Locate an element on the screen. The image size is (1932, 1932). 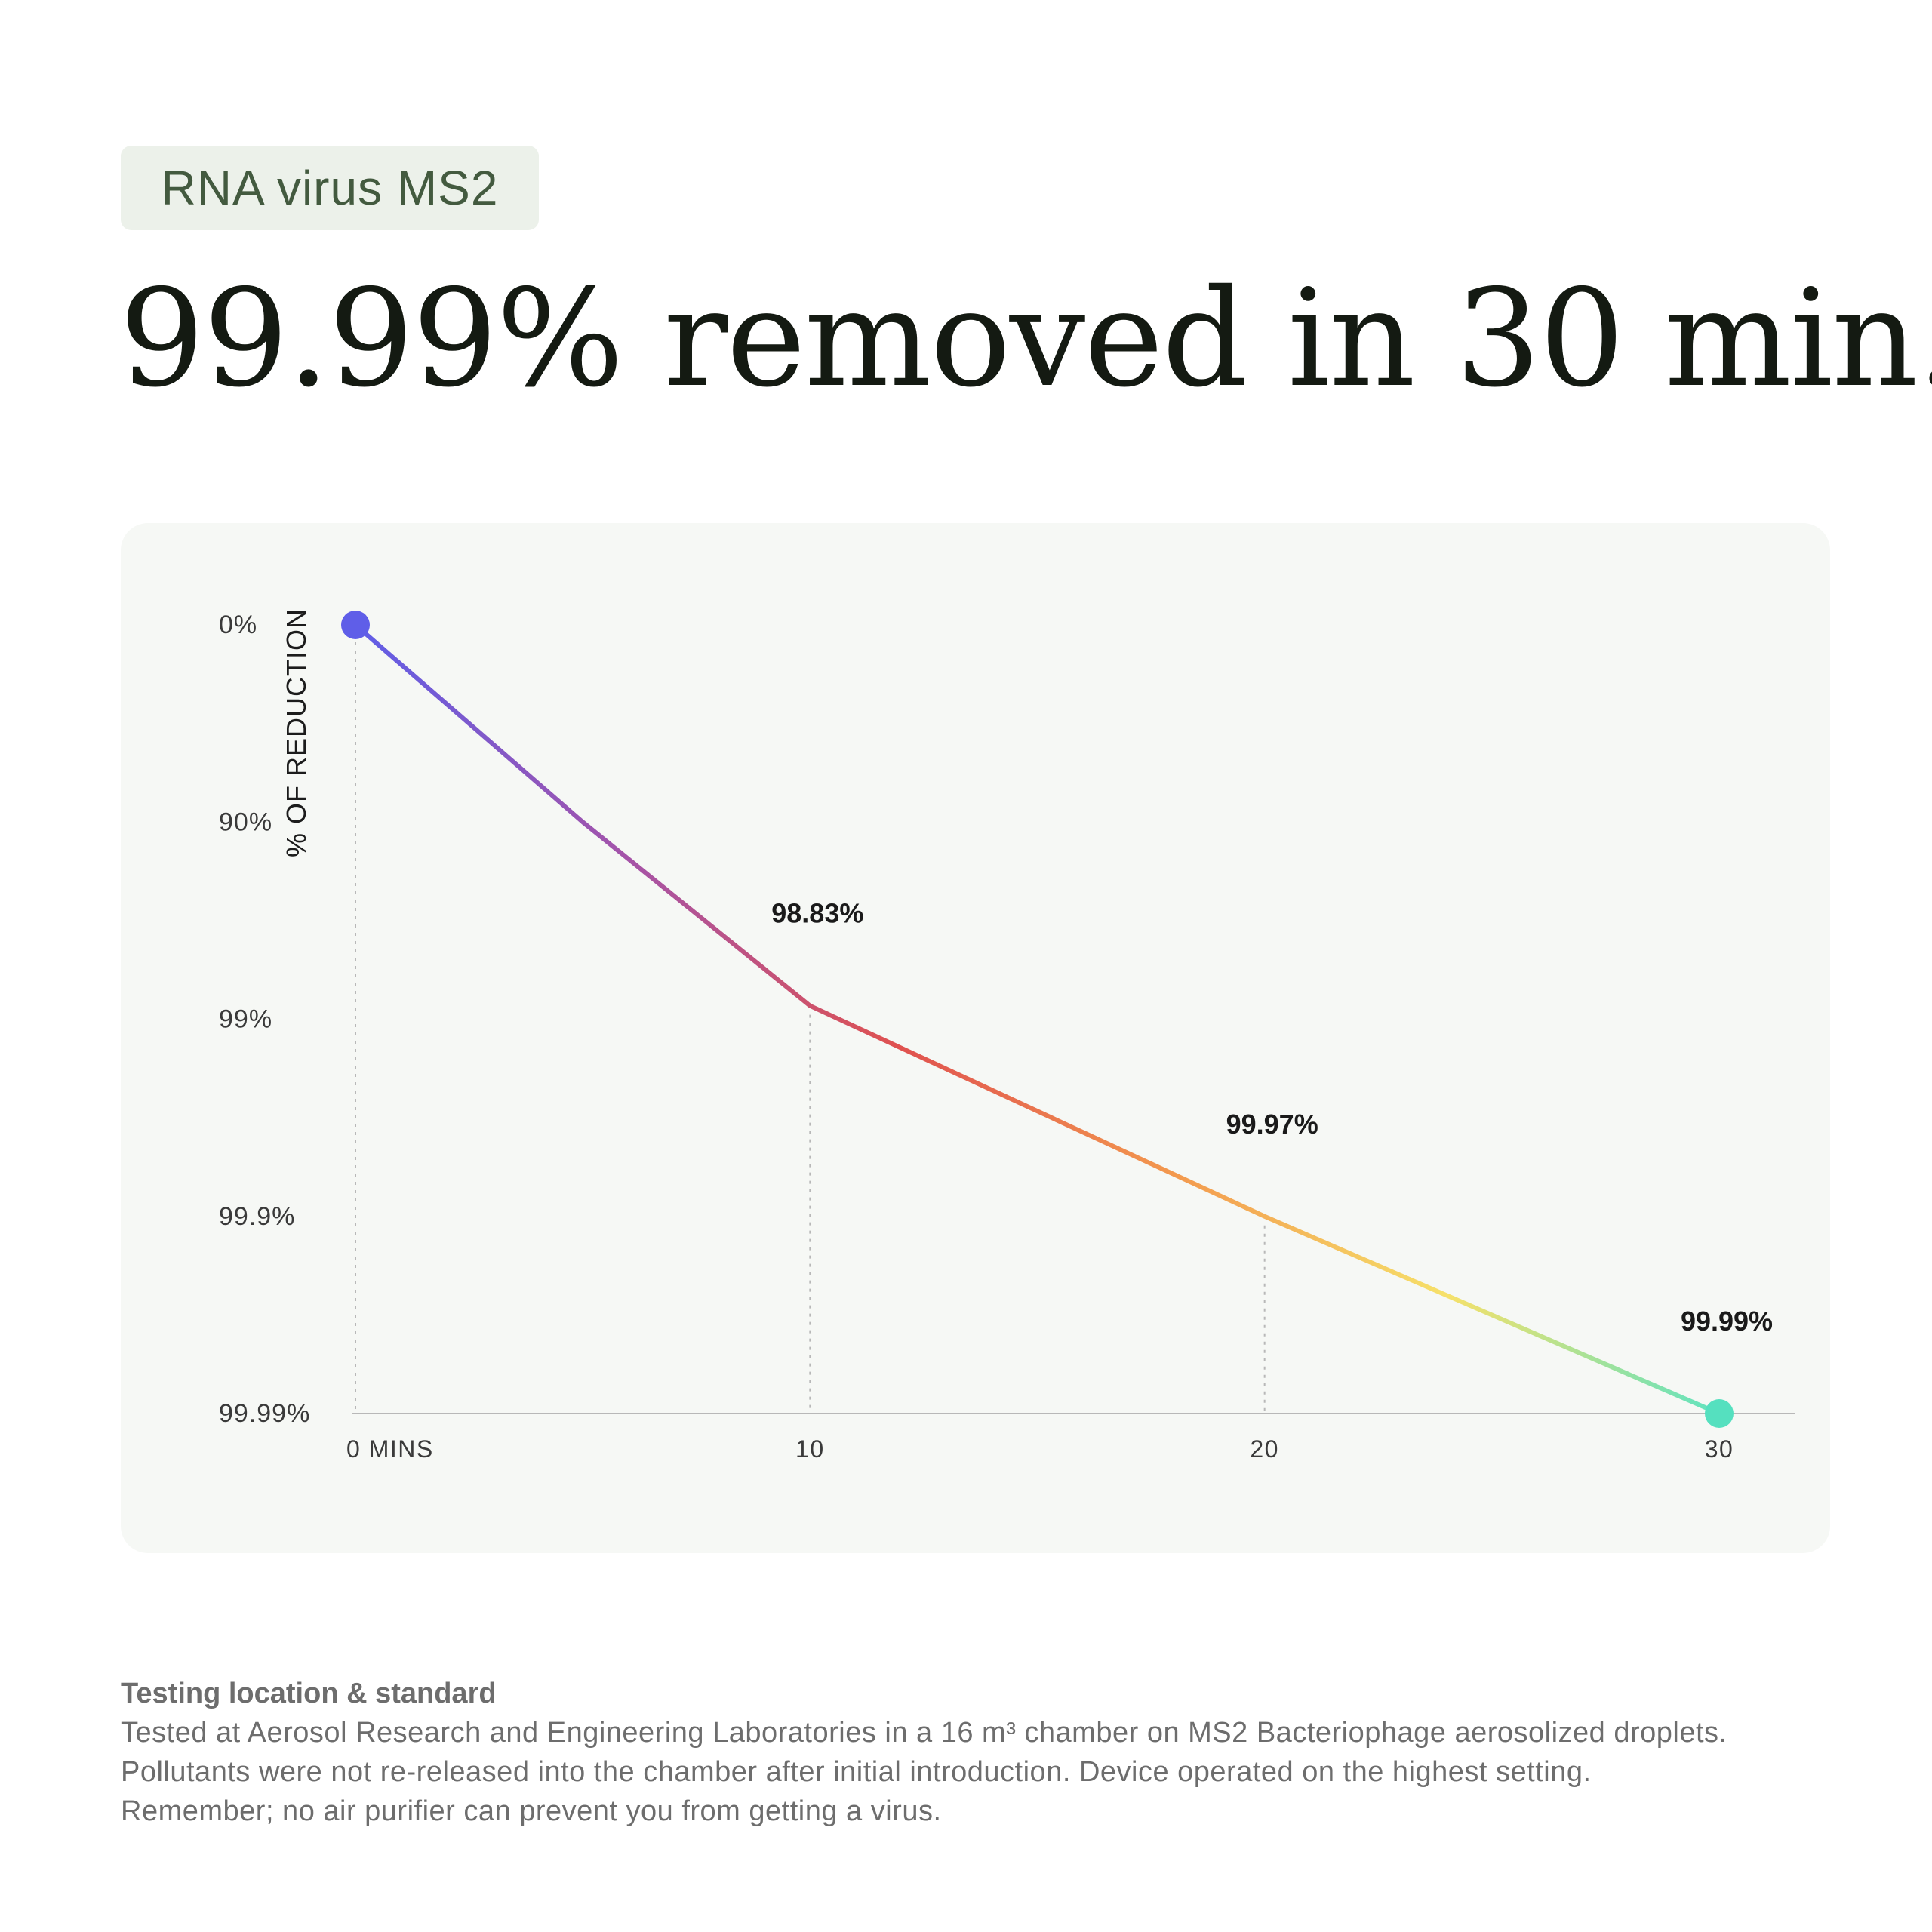
y-tick-label: 0% is located at coordinates (238, 625).